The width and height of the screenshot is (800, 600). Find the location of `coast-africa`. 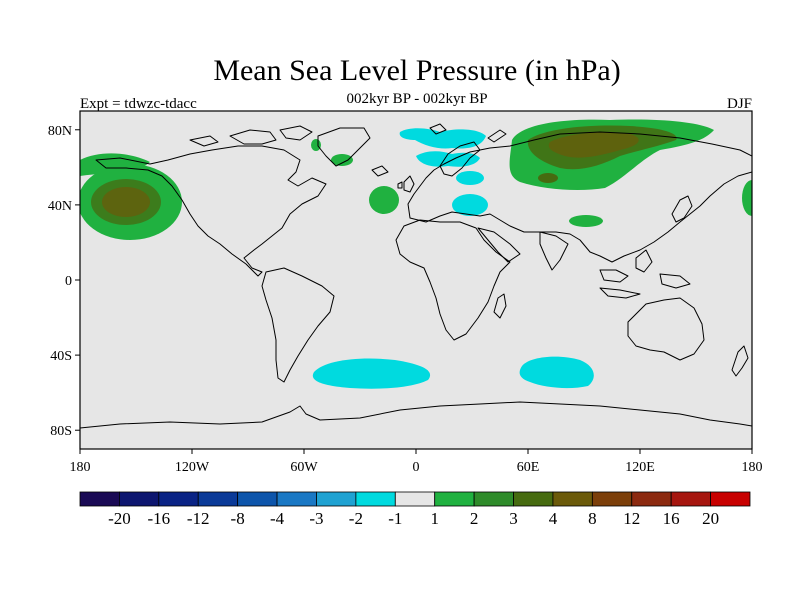

coast-africa is located at coordinates (453, 280).